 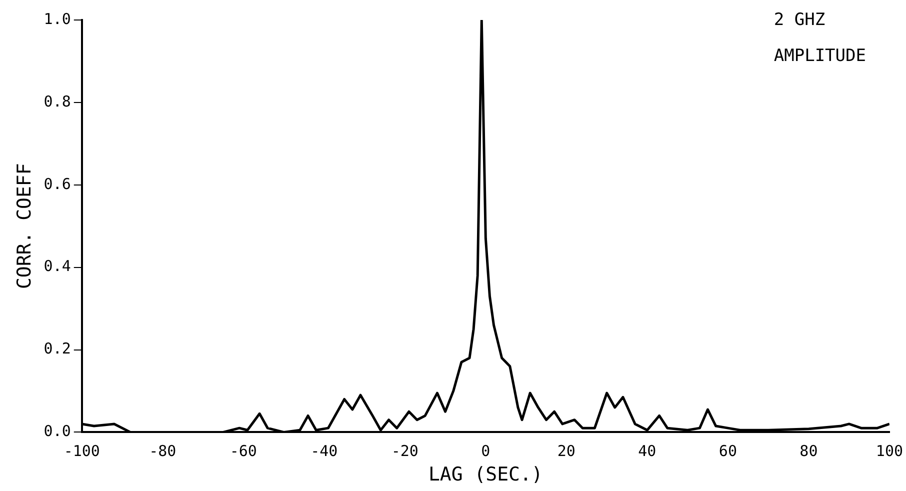 I want to click on annotation: 2 GHZ, so click(x=800, y=20).